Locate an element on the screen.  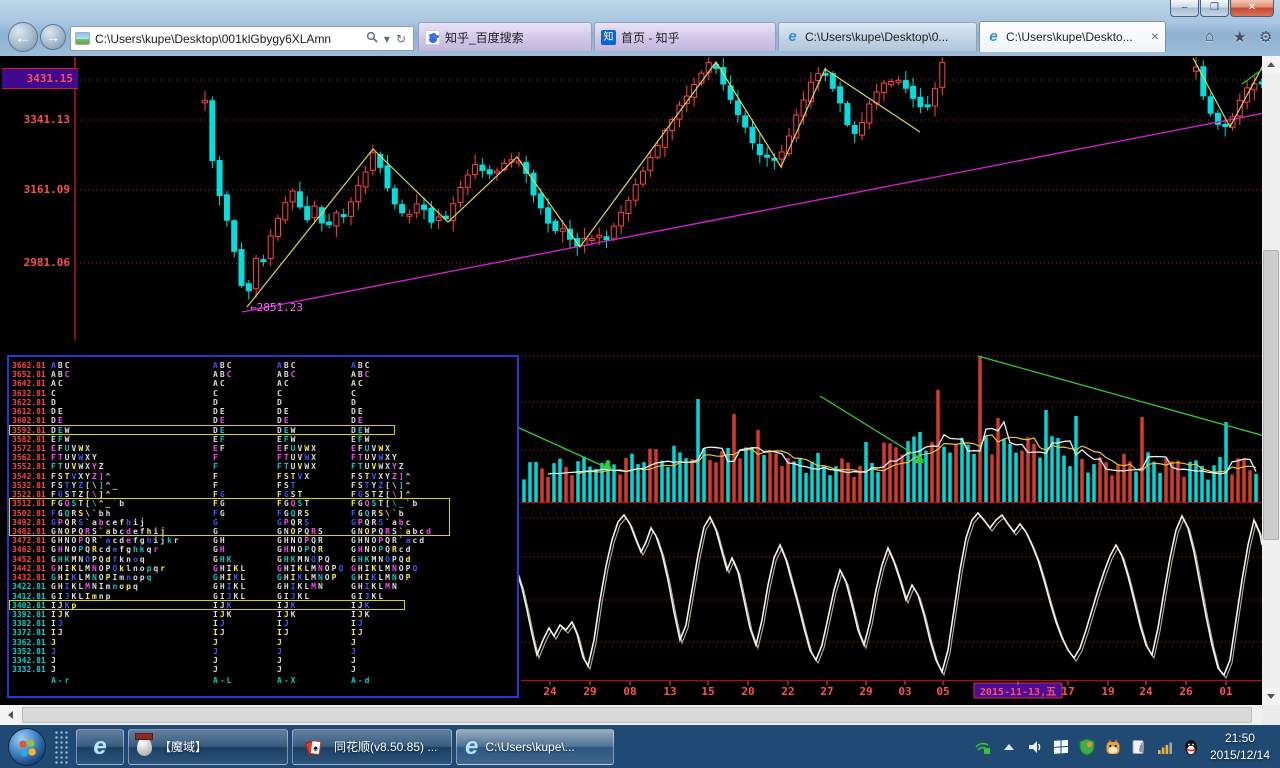
window-controls: – ❐ ✕ is located at coordinates (1221, 8).